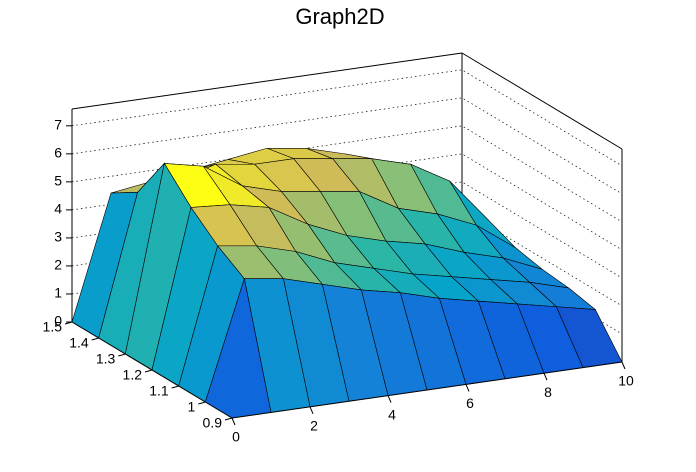 The width and height of the screenshot is (696, 472). What do you see at coordinates (470, 403) in the screenshot?
I see `x-tick-label: 6` at bounding box center [470, 403].